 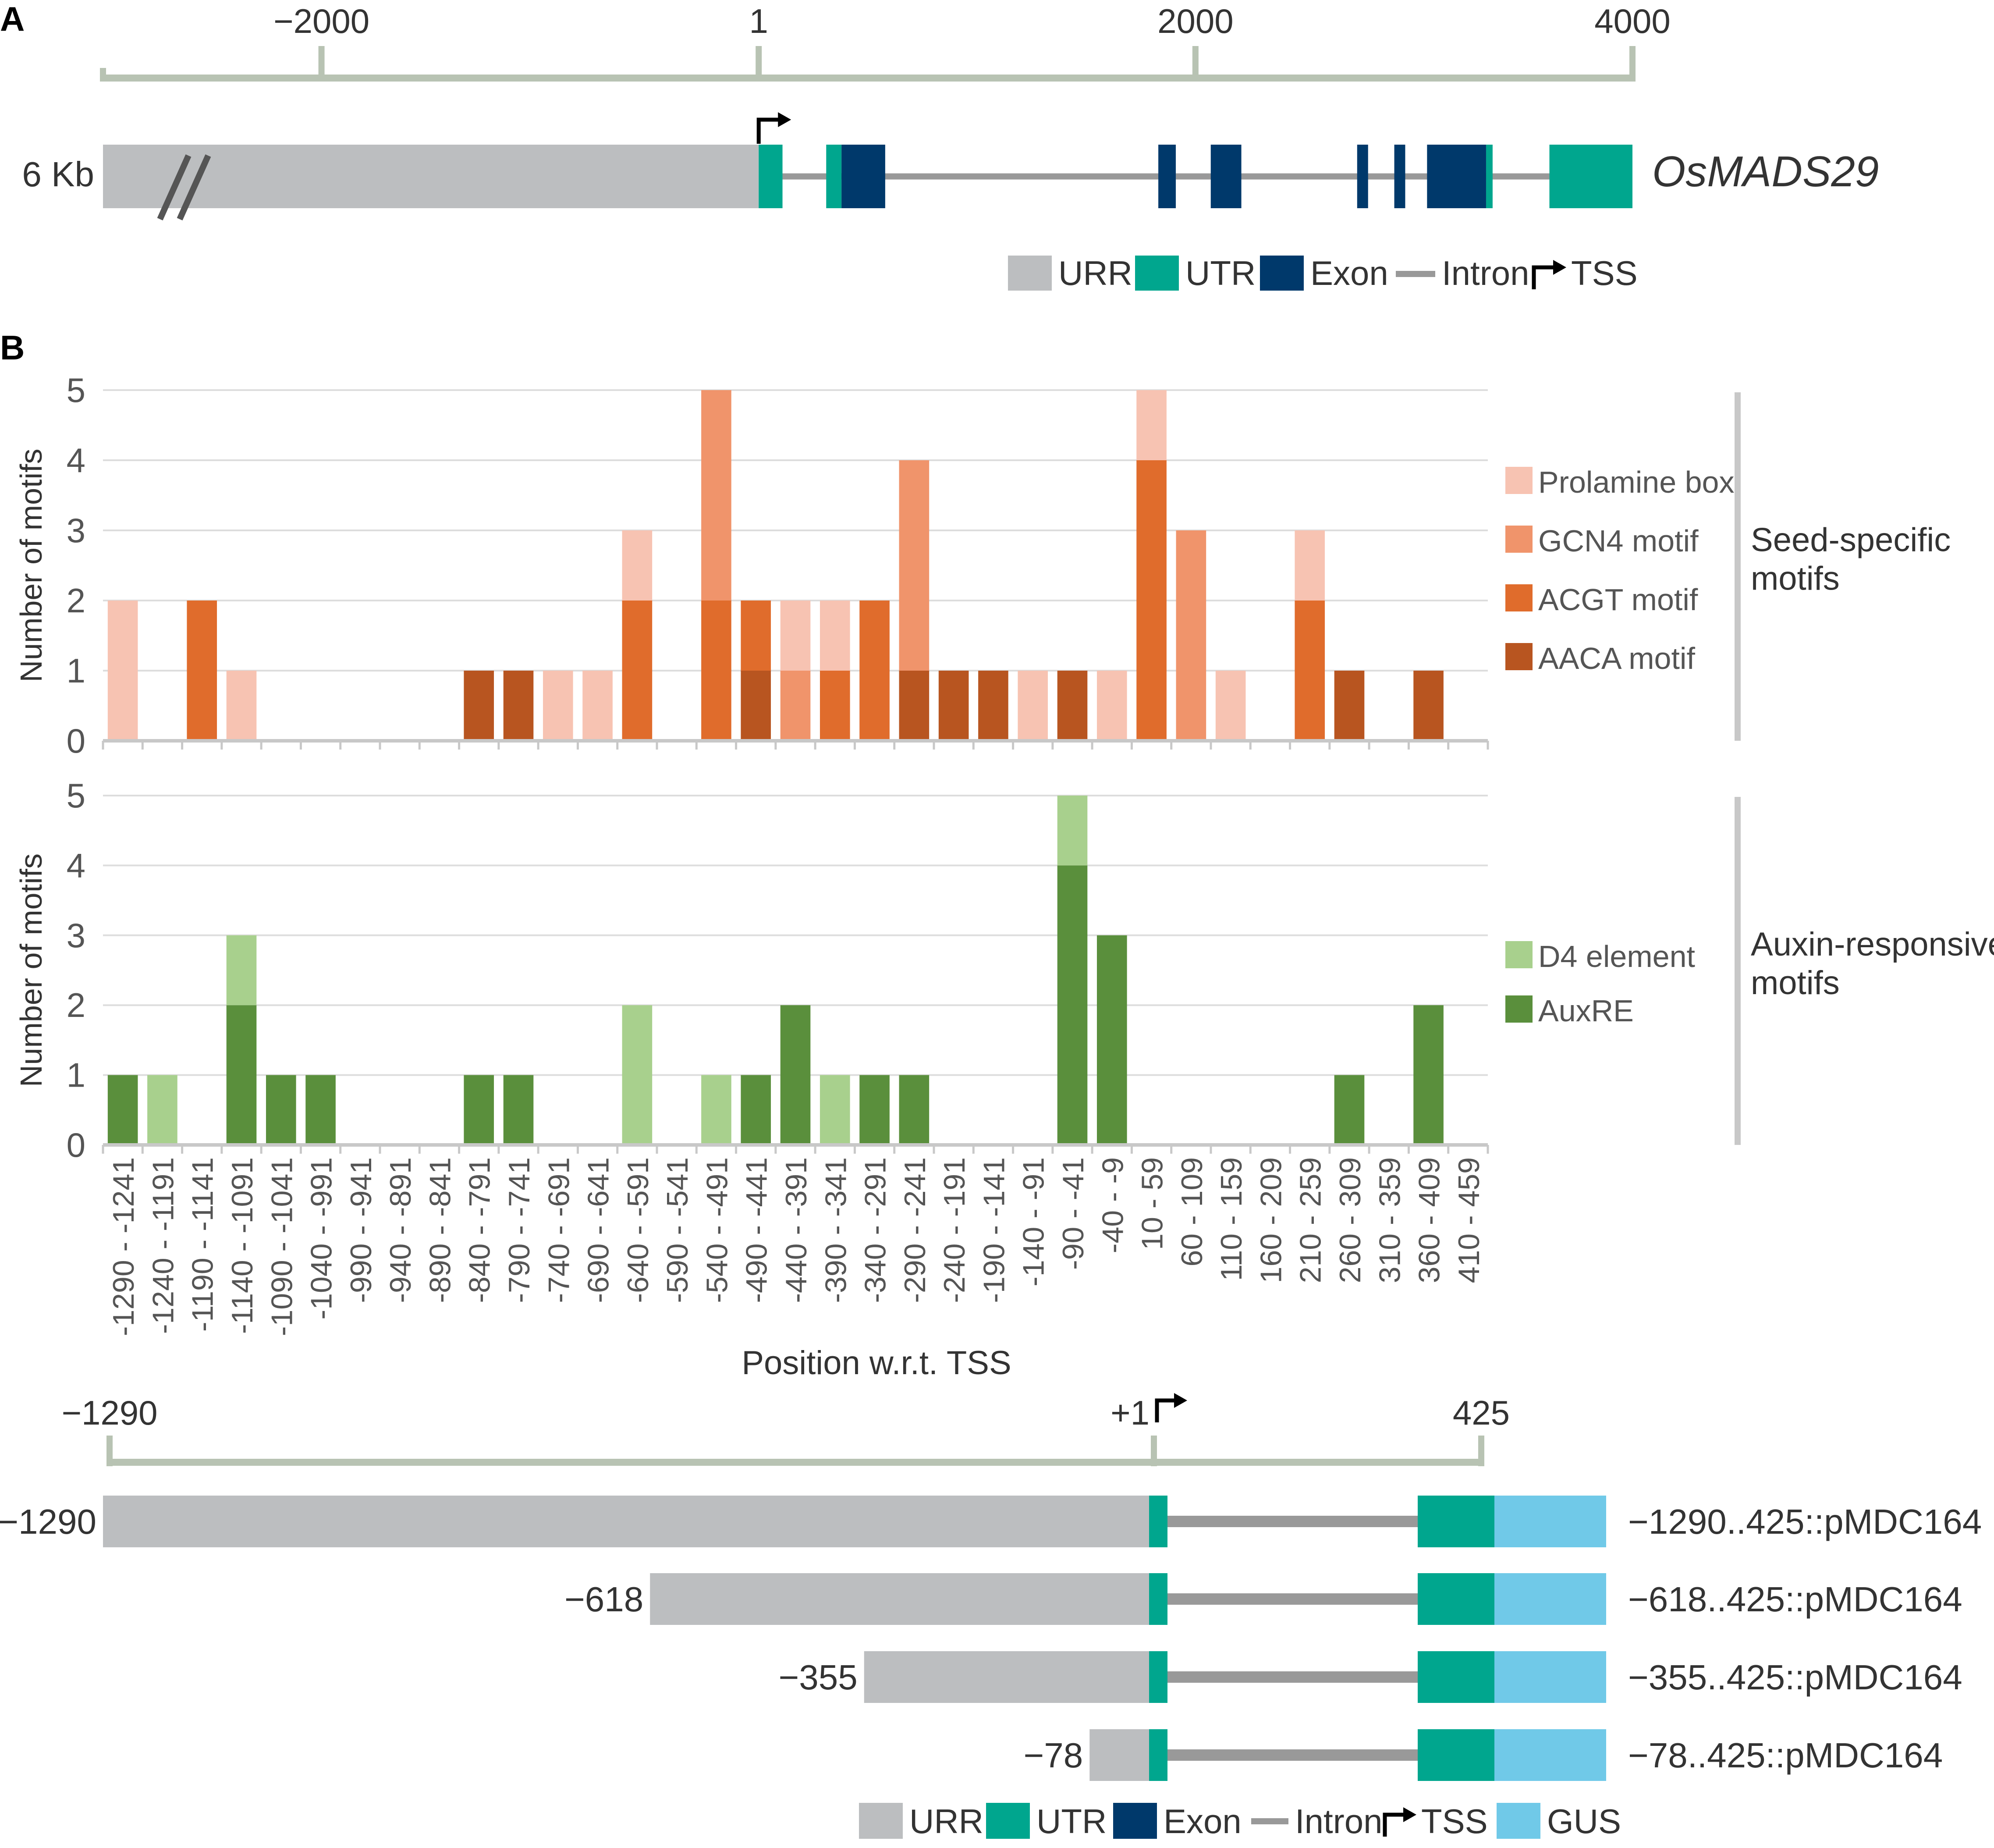 What do you see at coordinates (76, 1075) in the screenshot?
I see `y-tick-label: 1` at bounding box center [76, 1075].